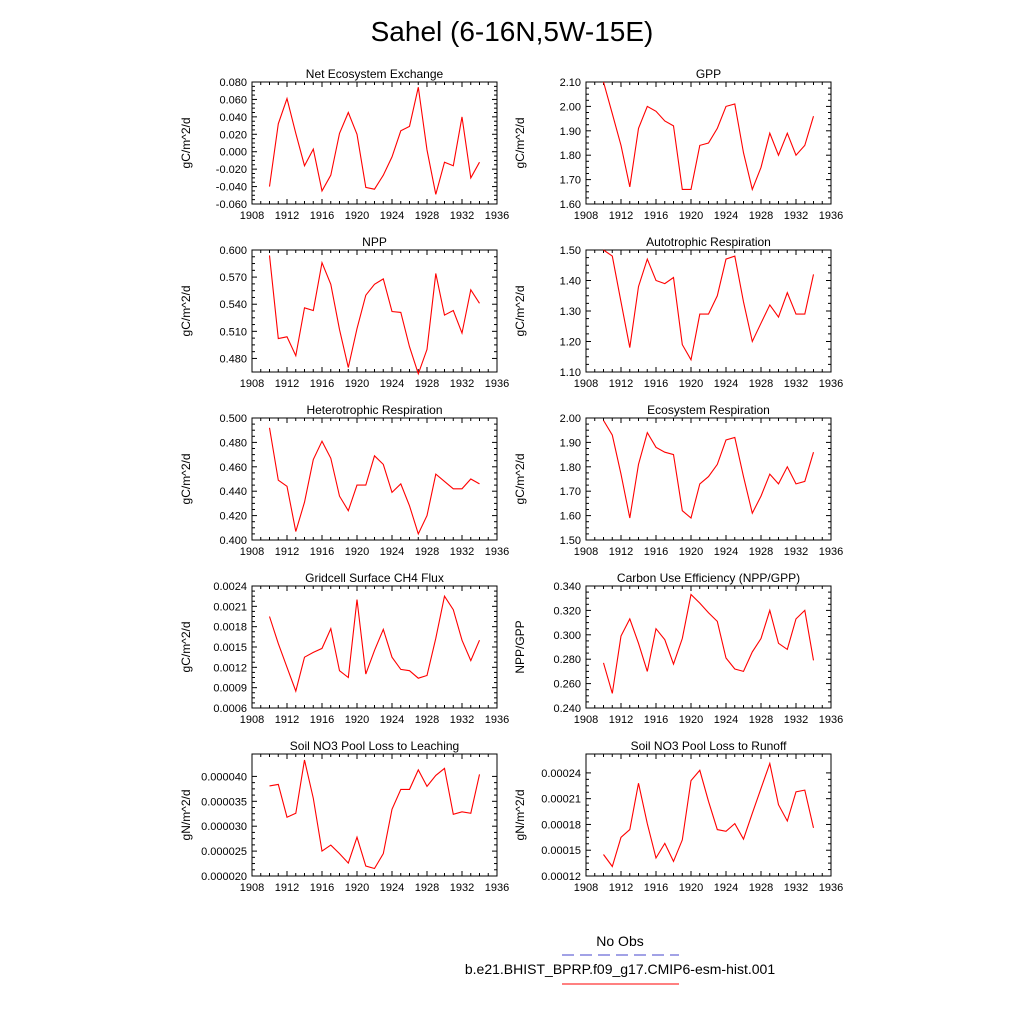 The height and width of the screenshot is (1024, 1024). What do you see at coordinates (570, 83) in the screenshot?
I see `y-tick-label: 2.10` at bounding box center [570, 83].